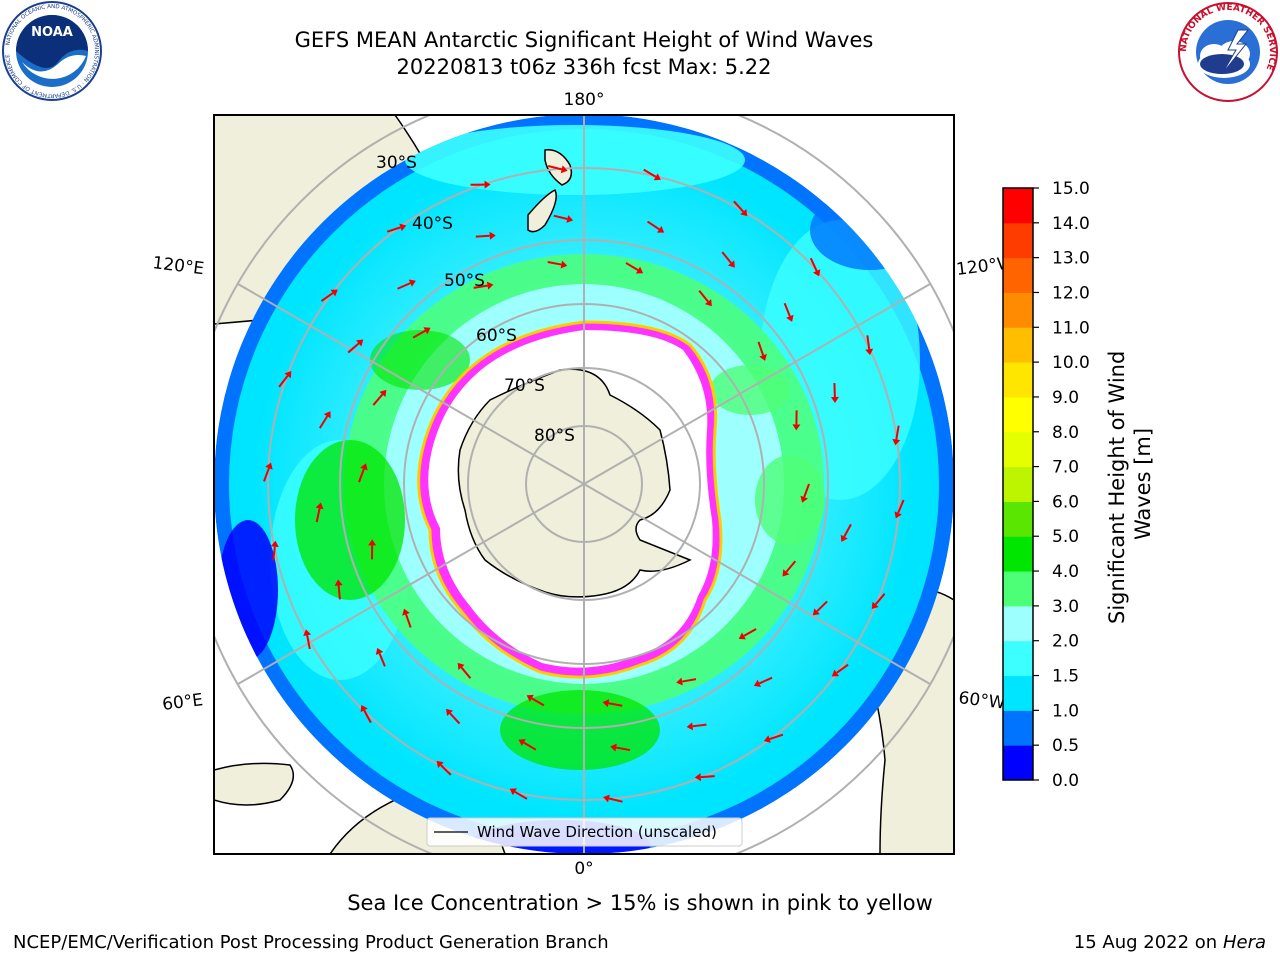  Describe the element at coordinates (1071, 328) in the screenshot. I see `colorbar-tick-label: 11.0` at that location.